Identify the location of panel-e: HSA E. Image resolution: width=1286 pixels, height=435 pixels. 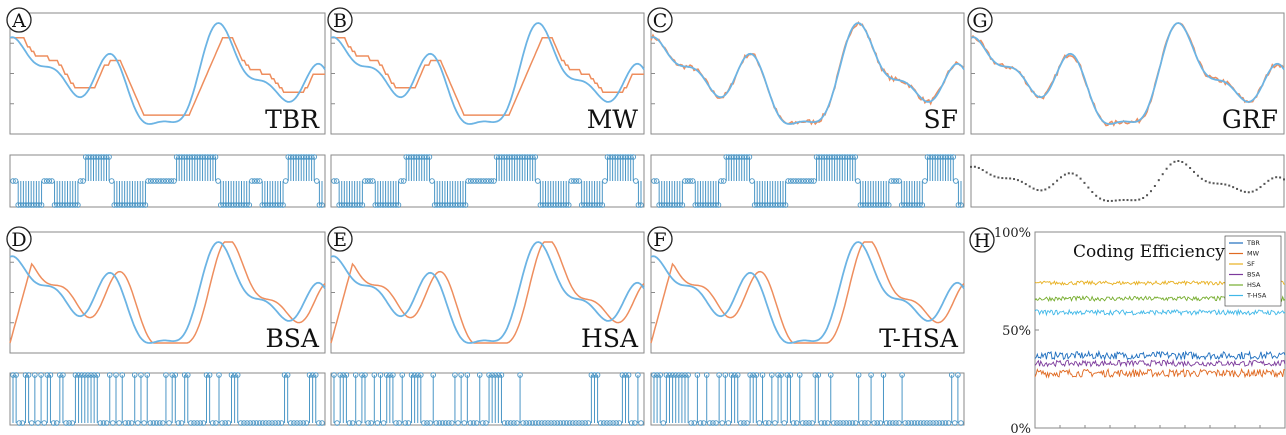
(486, 326).